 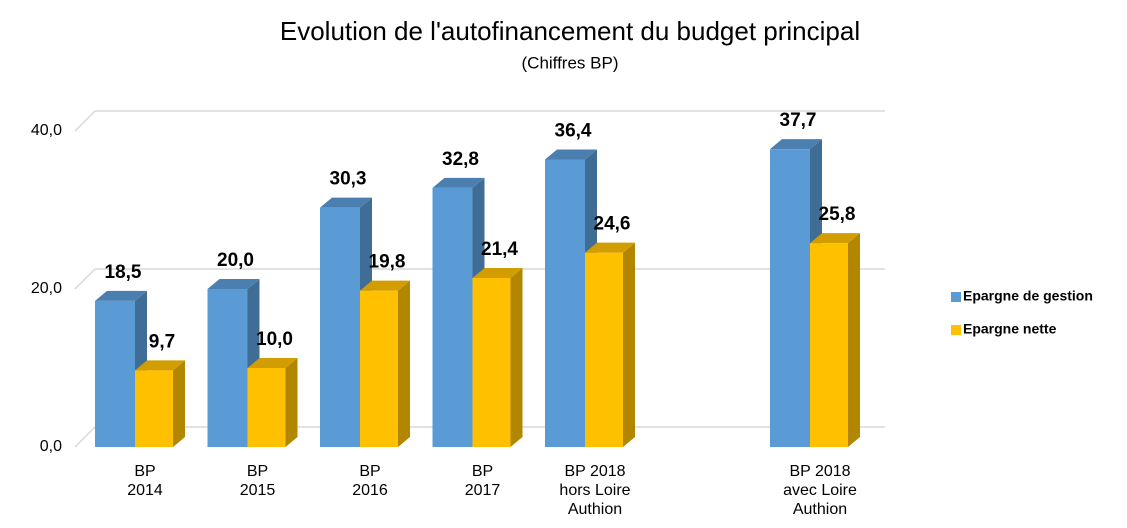 I want to click on value-label: 24,6, so click(x=612, y=224).